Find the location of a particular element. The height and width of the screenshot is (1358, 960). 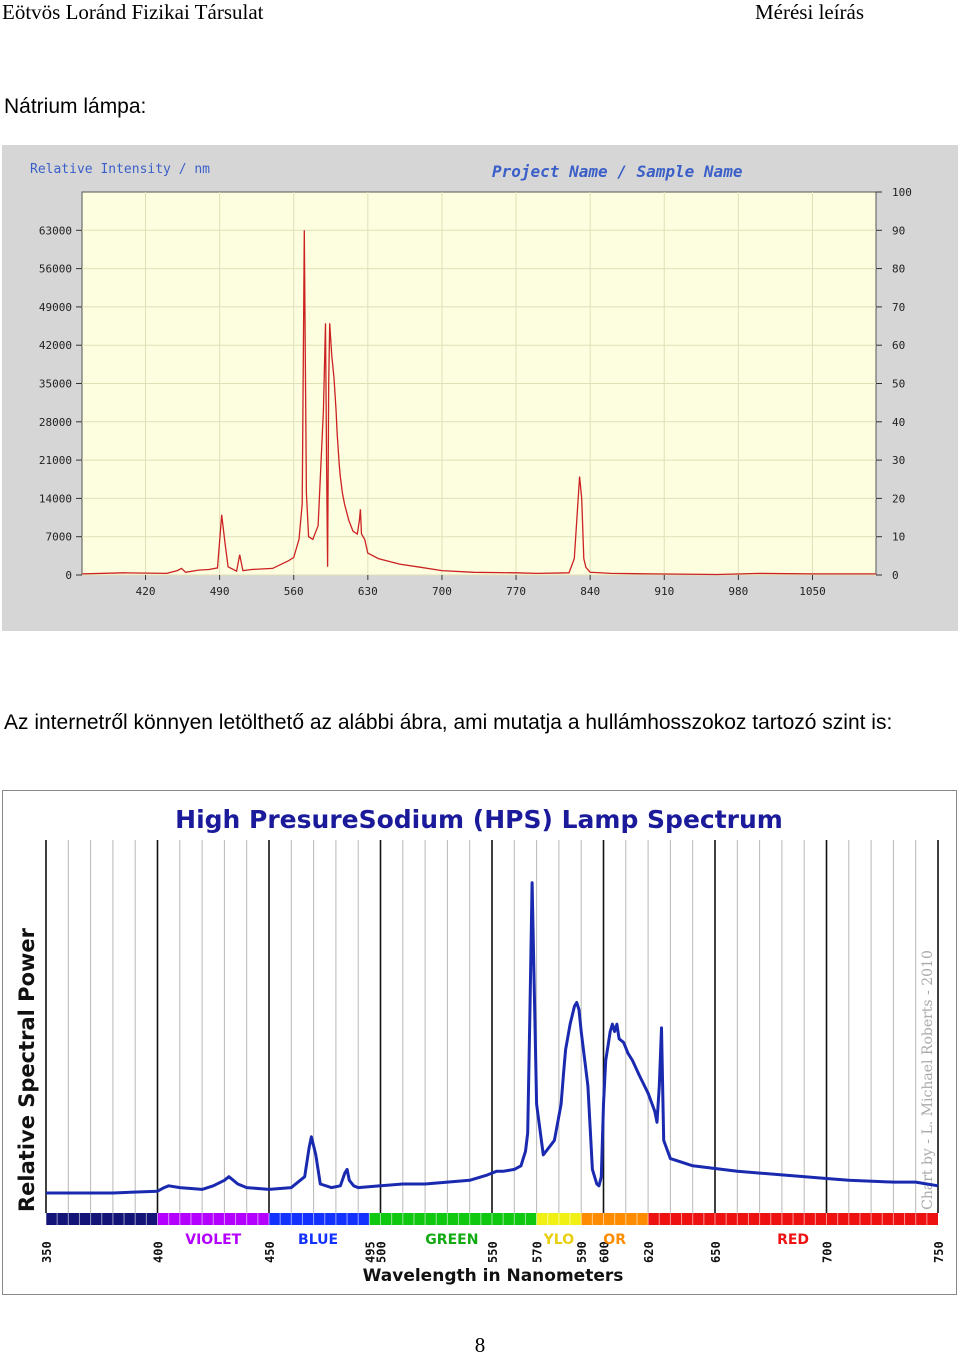

chart2-x-tick-text: 350 is located at coordinates (47, 1252).